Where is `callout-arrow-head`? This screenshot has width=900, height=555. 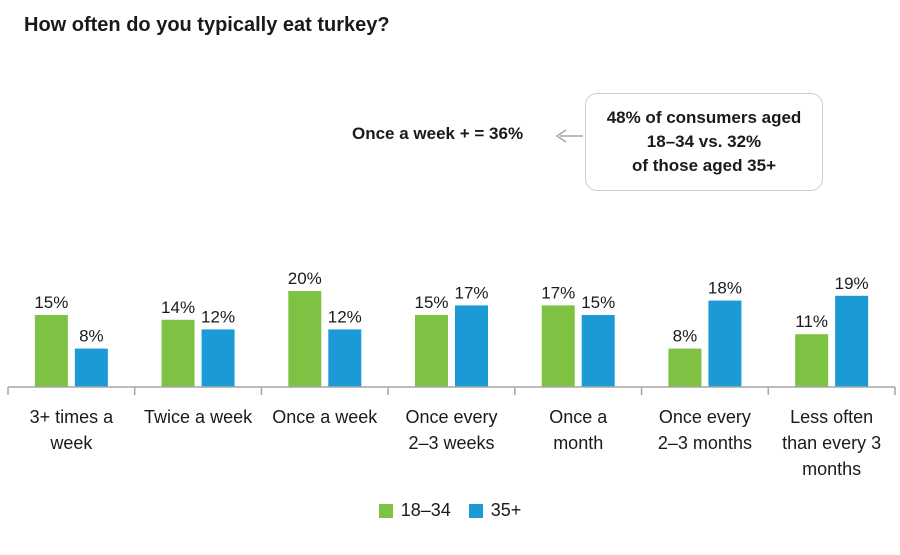 callout-arrow-head is located at coordinates (561, 136).